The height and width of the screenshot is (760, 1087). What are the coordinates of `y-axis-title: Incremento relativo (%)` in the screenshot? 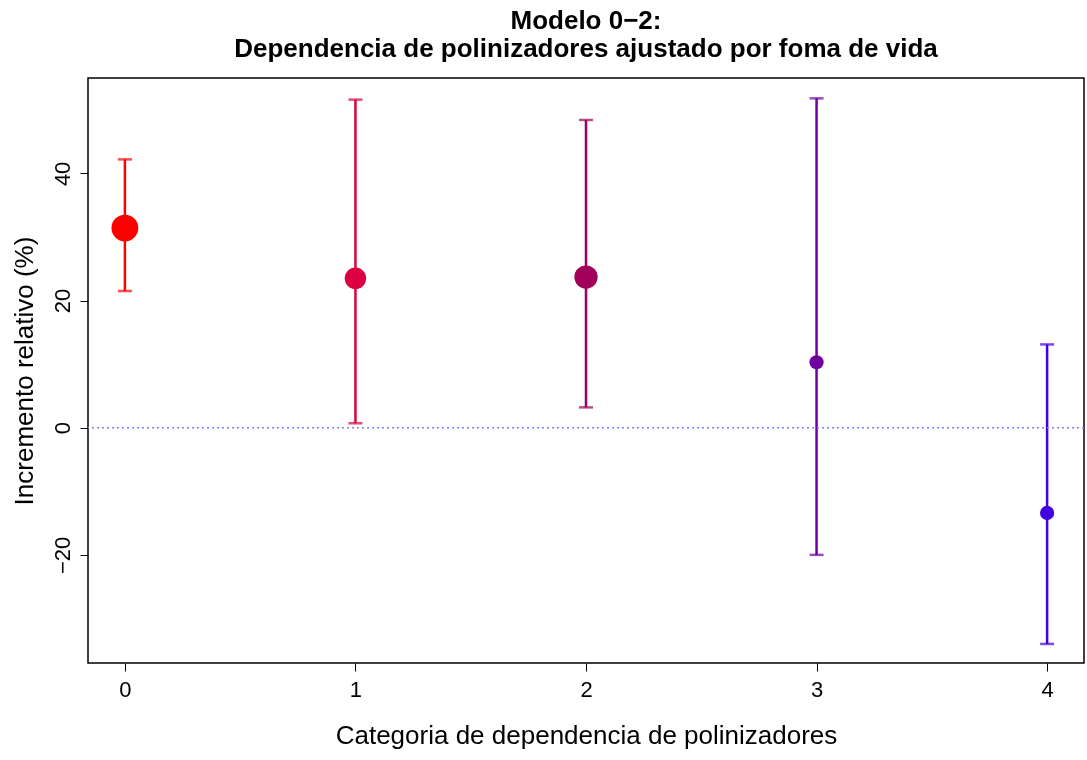 It's located at (23, 371).